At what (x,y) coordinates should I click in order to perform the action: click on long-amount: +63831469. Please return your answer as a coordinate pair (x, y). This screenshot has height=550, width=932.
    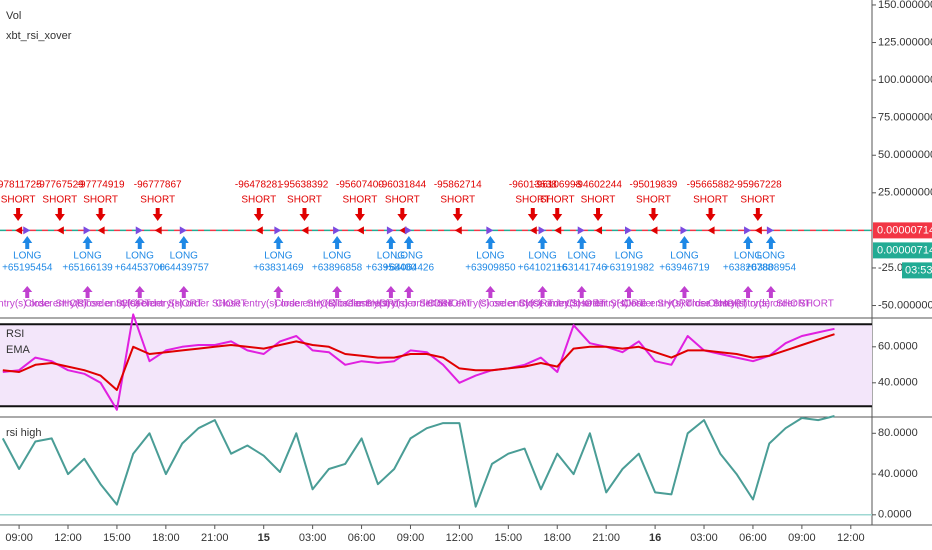
    Looking at the image, I should click on (278, 268).